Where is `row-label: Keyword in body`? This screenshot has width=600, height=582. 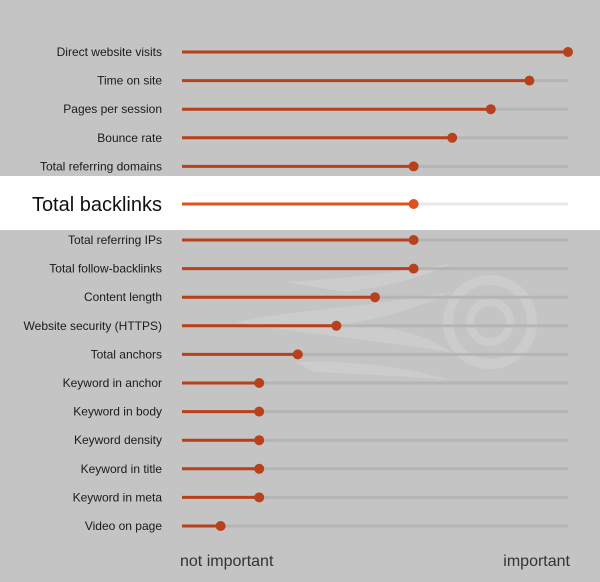
row-label: Keyword in body is located at coordinates (117, 412).